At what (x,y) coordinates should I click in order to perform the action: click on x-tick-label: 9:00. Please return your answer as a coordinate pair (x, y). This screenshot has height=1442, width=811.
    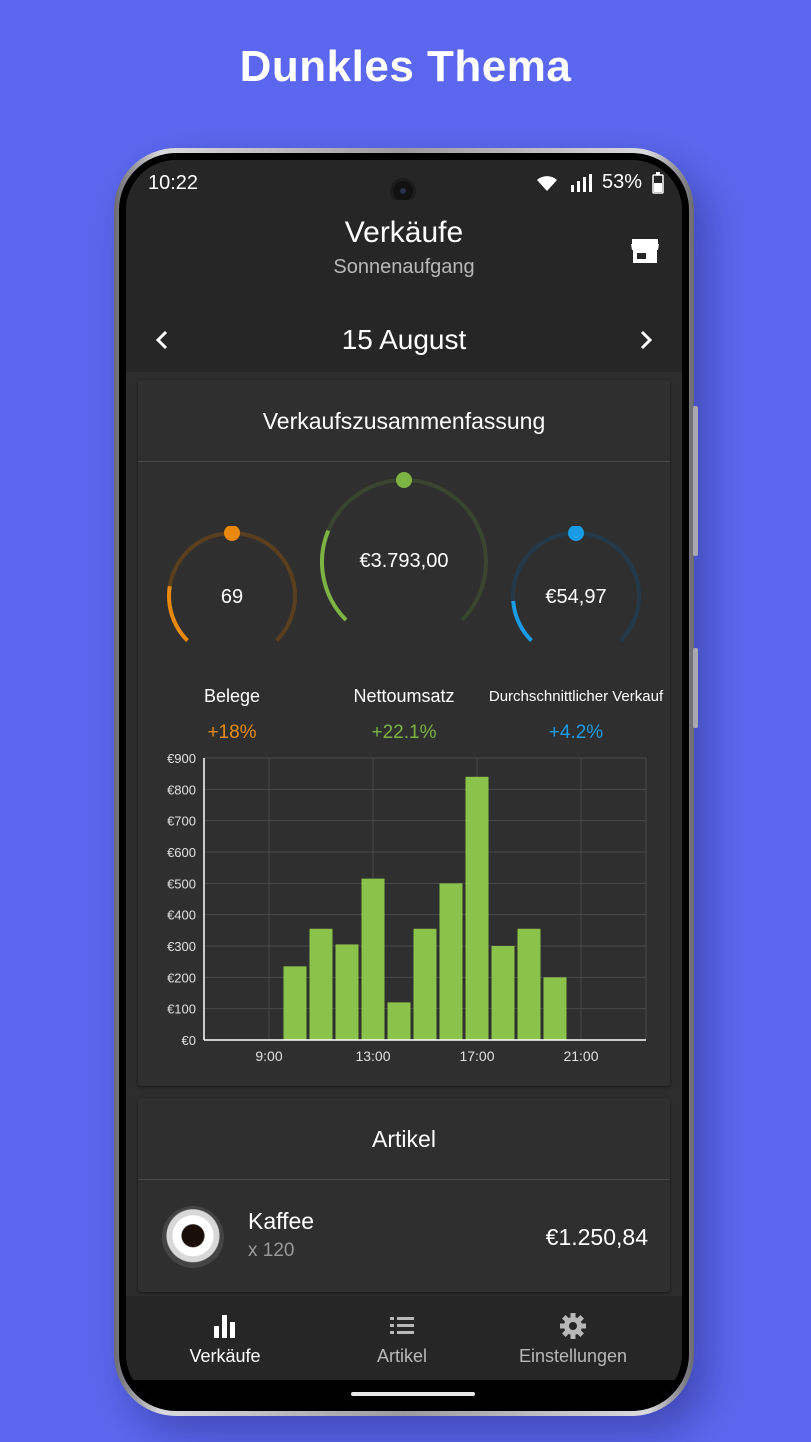
    Looking at the image, I should click on (268, 1056).